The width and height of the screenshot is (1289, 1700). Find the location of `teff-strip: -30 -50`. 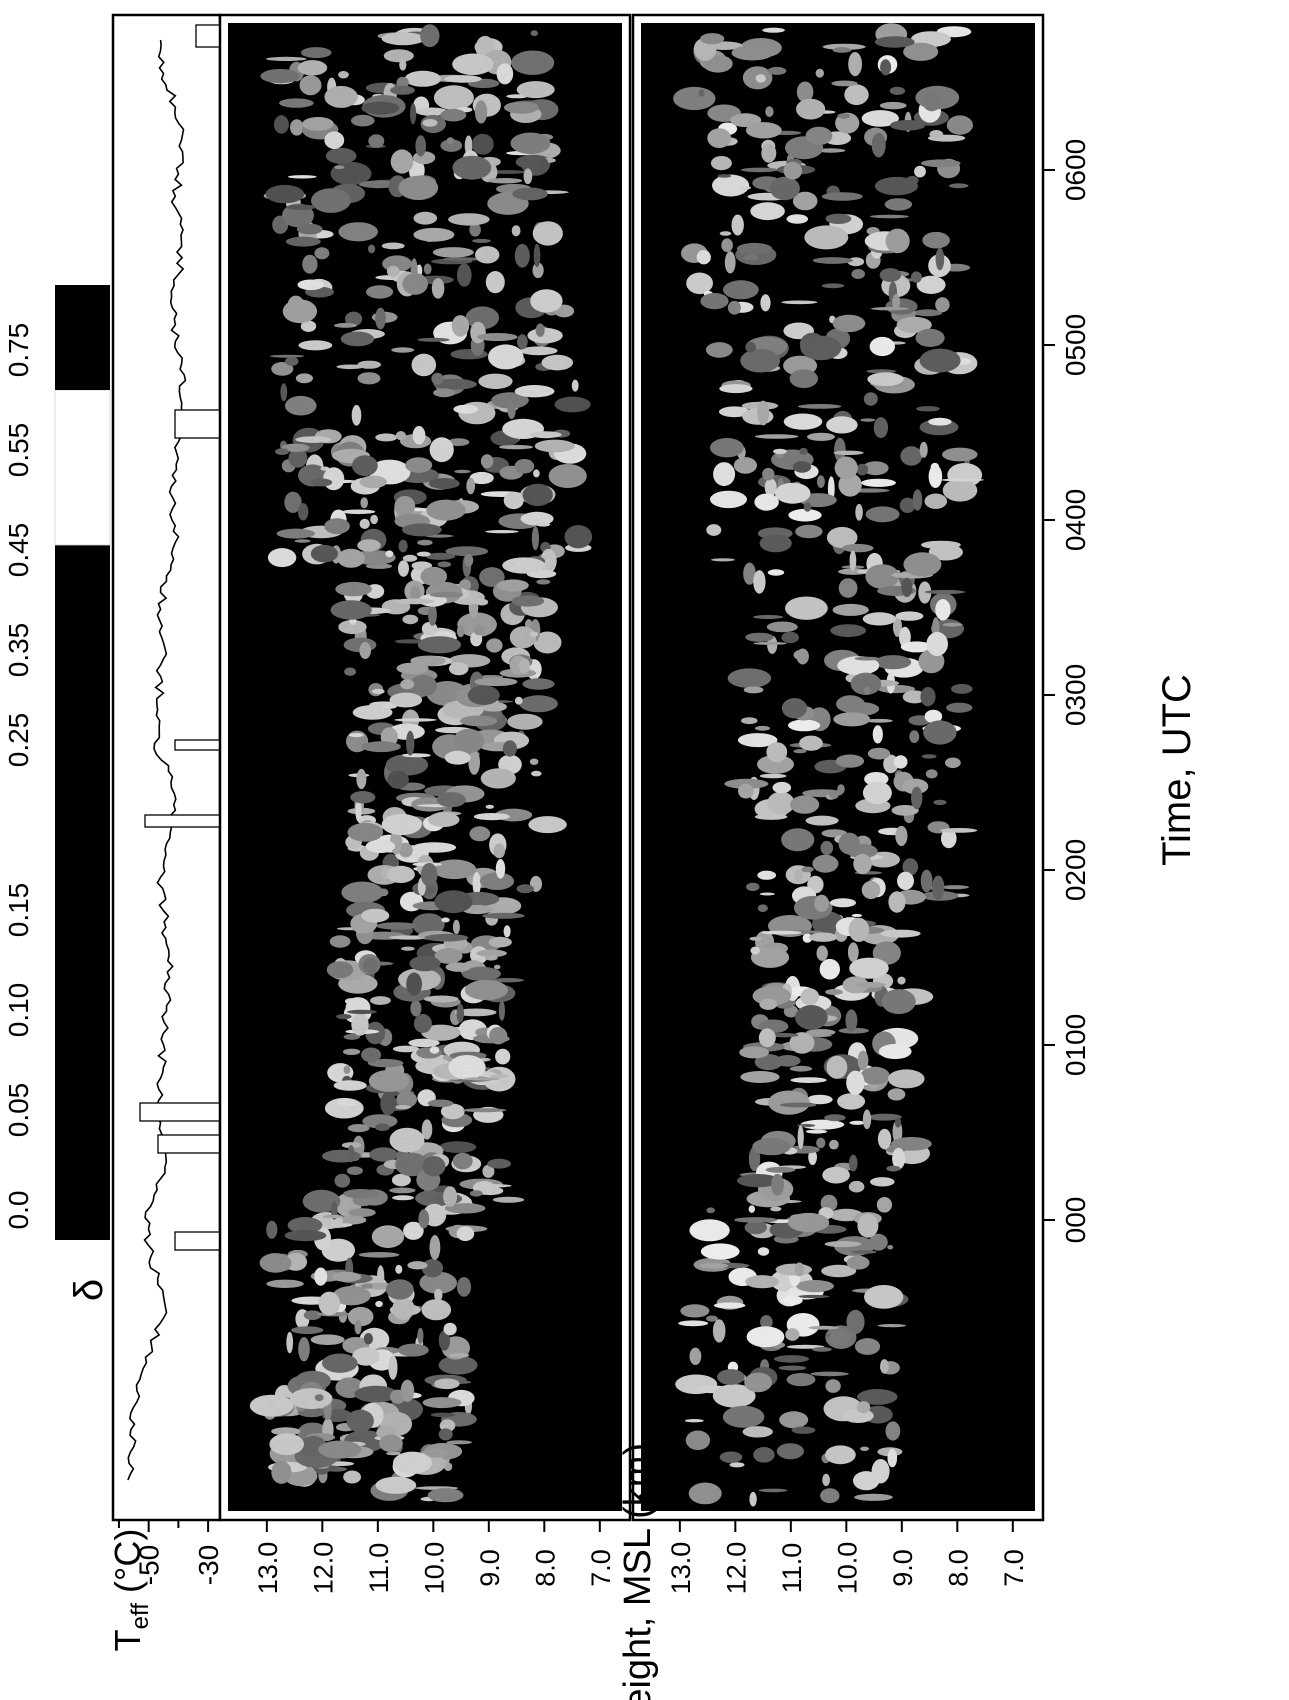

teff-strip: -30 -50 is located at coordinates (167, 799).